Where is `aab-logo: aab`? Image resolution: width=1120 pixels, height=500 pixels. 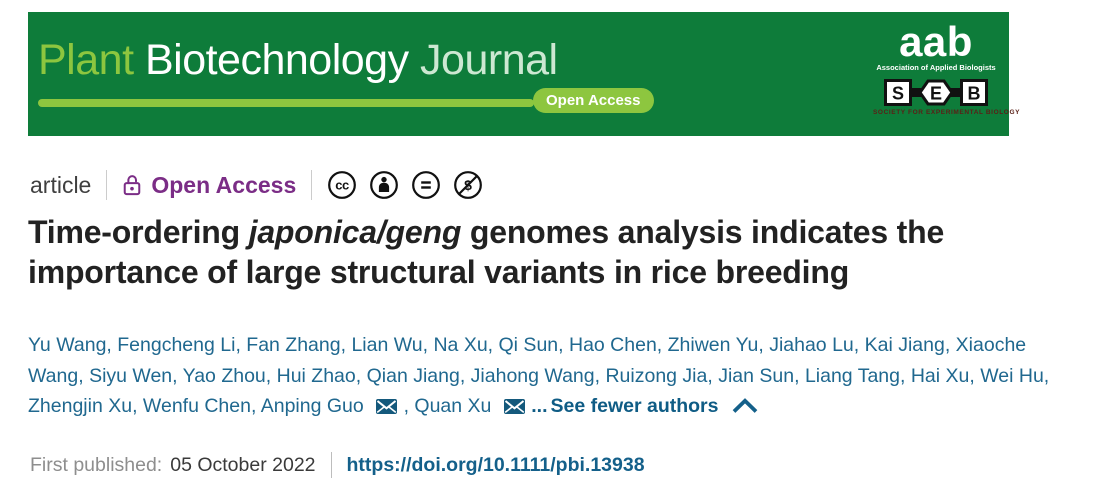
aab-logo: aab is located at coordinates (936, 41).